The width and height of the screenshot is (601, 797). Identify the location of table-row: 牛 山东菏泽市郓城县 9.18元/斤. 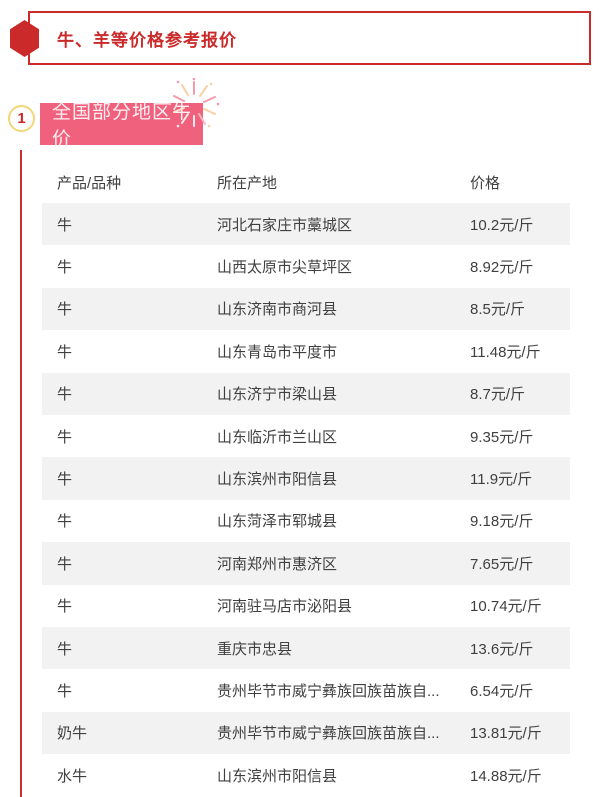
(306, 521).